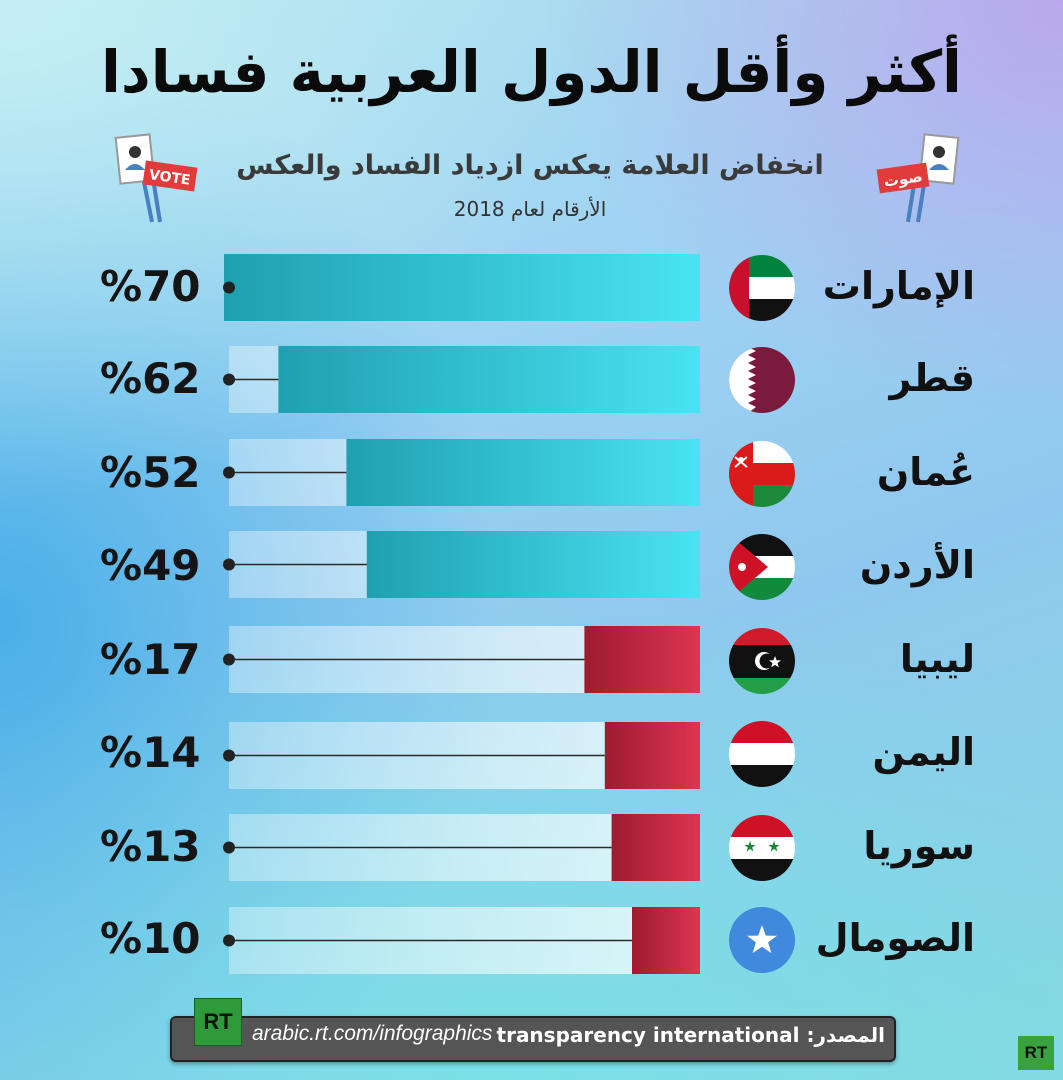 This screenshot has width=1063, height=1080. I want to click on leader-dot-uae, so click(229, 287).